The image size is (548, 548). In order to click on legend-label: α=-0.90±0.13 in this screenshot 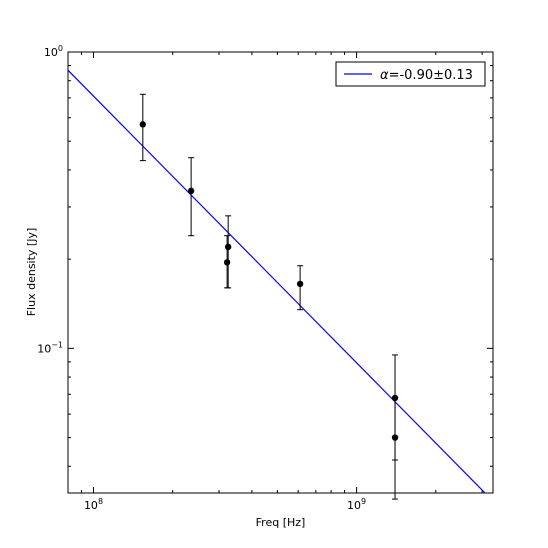, I will do `click(426, 75)`.